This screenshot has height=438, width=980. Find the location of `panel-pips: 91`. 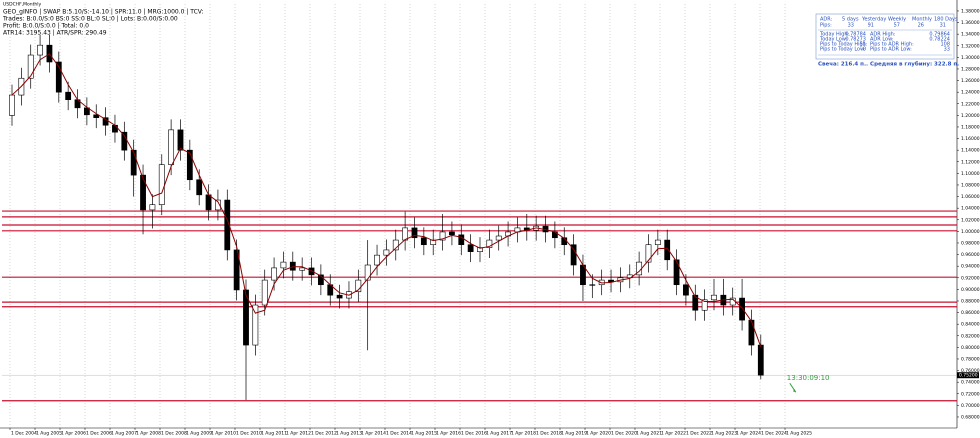

panel-pips: 91 is located at coordinates (871, 26).